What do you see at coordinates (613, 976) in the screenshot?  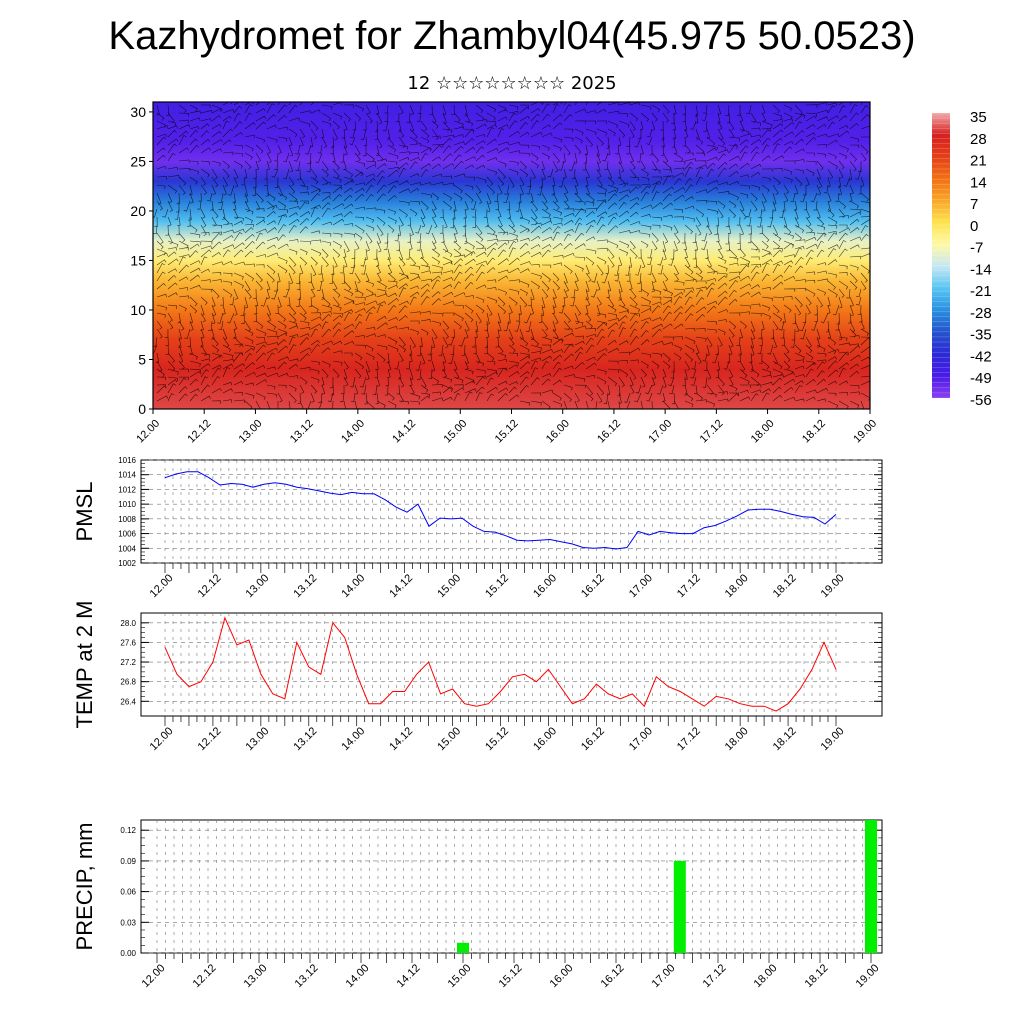 I see `panel-x-tick-label: 16.12` at bounding box center [613, 976].